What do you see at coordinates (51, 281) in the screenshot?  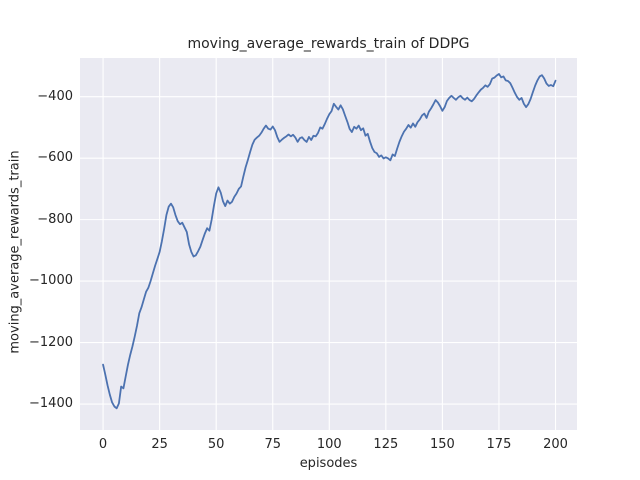 I see `y-tick-label: −1000` at bounding box center [51, 281].